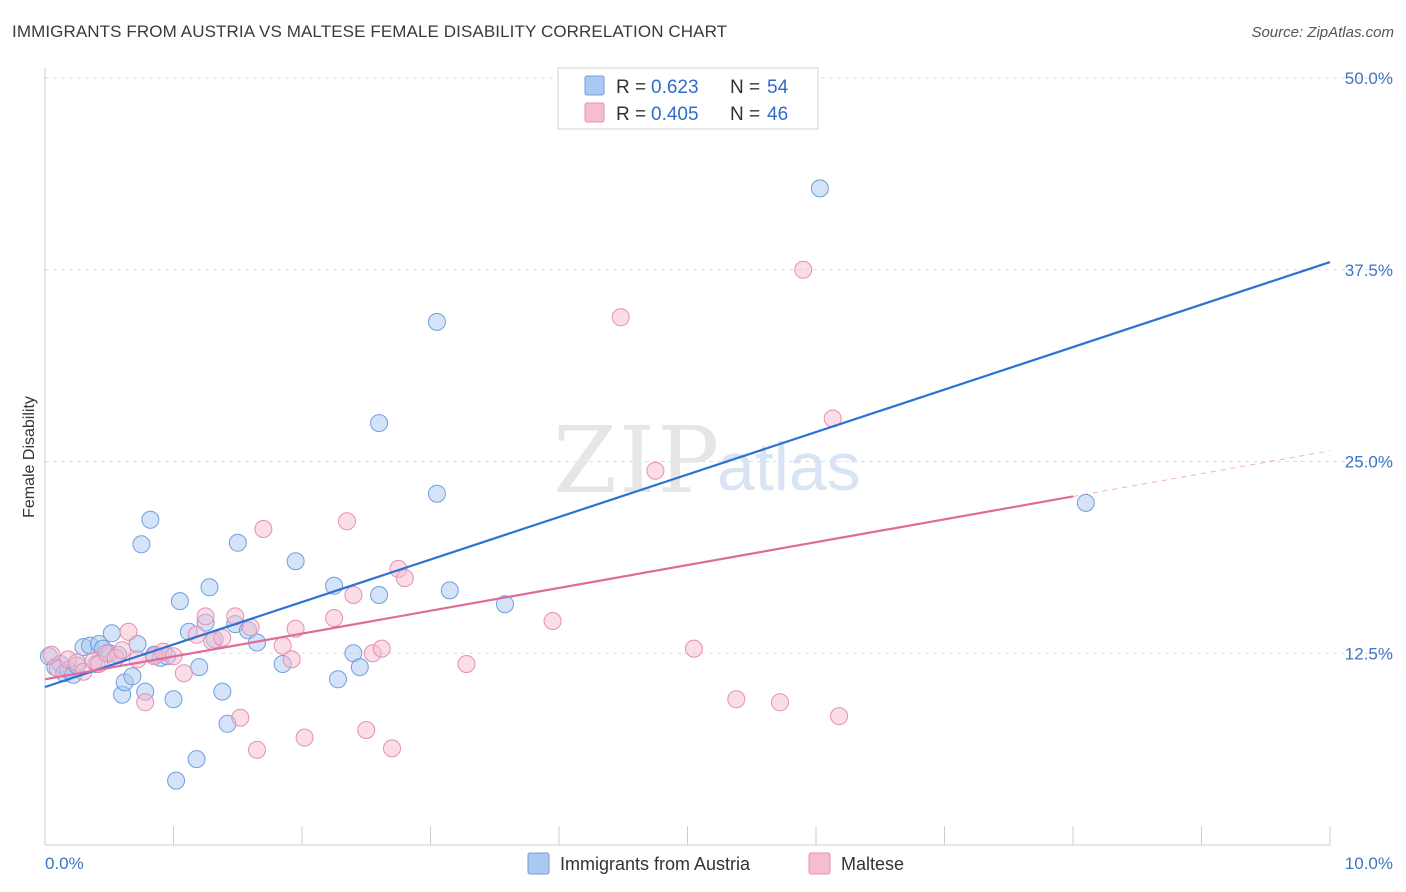  Describe the element at coordinates (1369, 462) in the screenshot. I see `y-tick-label-1: 25.0%` at that location.